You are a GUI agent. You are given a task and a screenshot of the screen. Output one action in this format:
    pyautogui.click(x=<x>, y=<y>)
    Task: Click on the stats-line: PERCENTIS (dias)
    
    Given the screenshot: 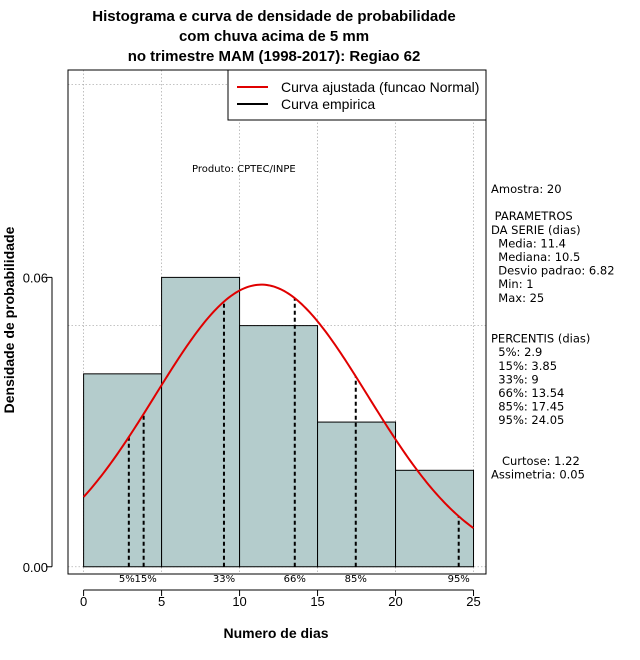 What is the action you would take?
    pyautogui.click(x=540, y=339)
    